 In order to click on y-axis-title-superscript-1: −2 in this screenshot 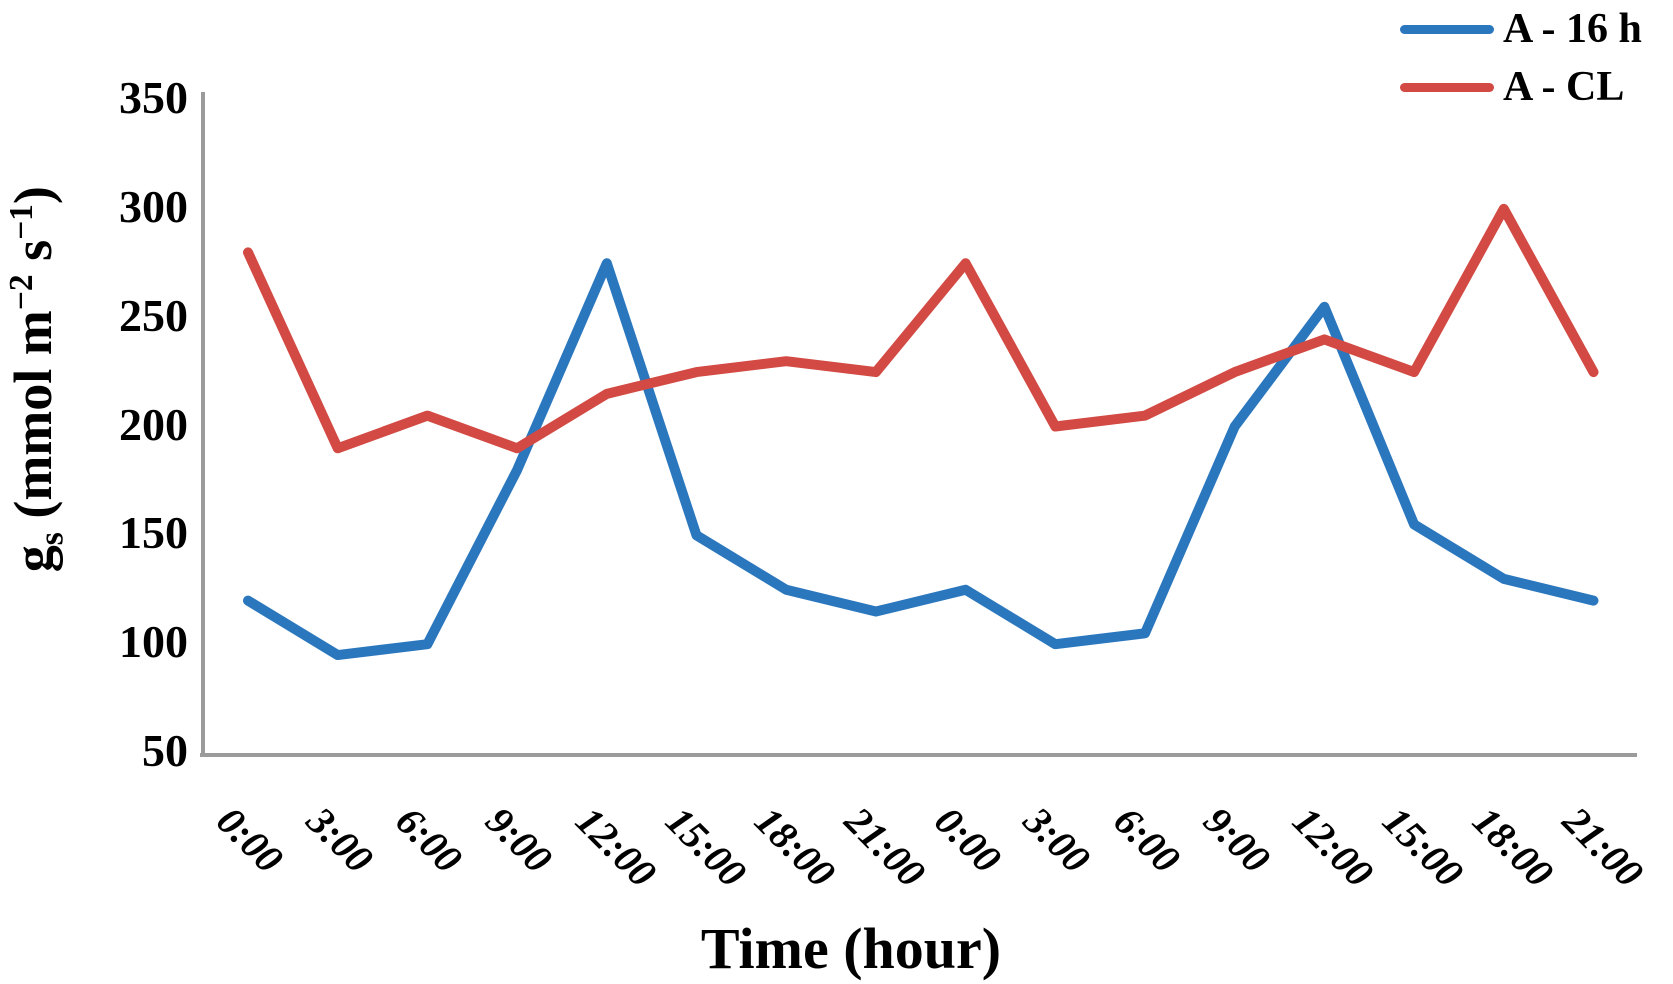, I will do `click(21, 292)`.